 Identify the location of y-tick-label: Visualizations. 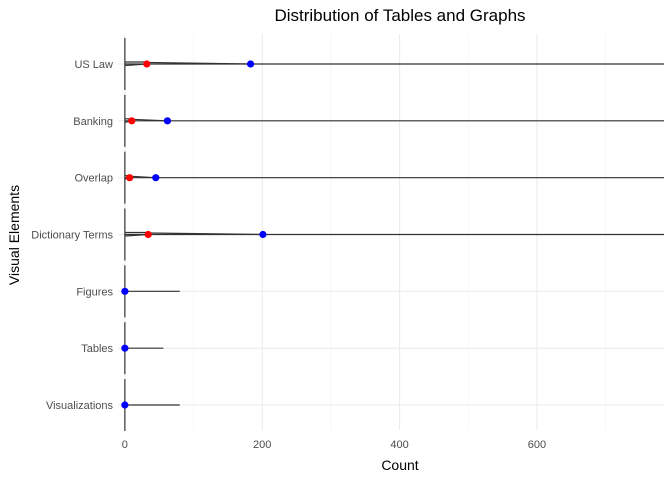
(80, 406).